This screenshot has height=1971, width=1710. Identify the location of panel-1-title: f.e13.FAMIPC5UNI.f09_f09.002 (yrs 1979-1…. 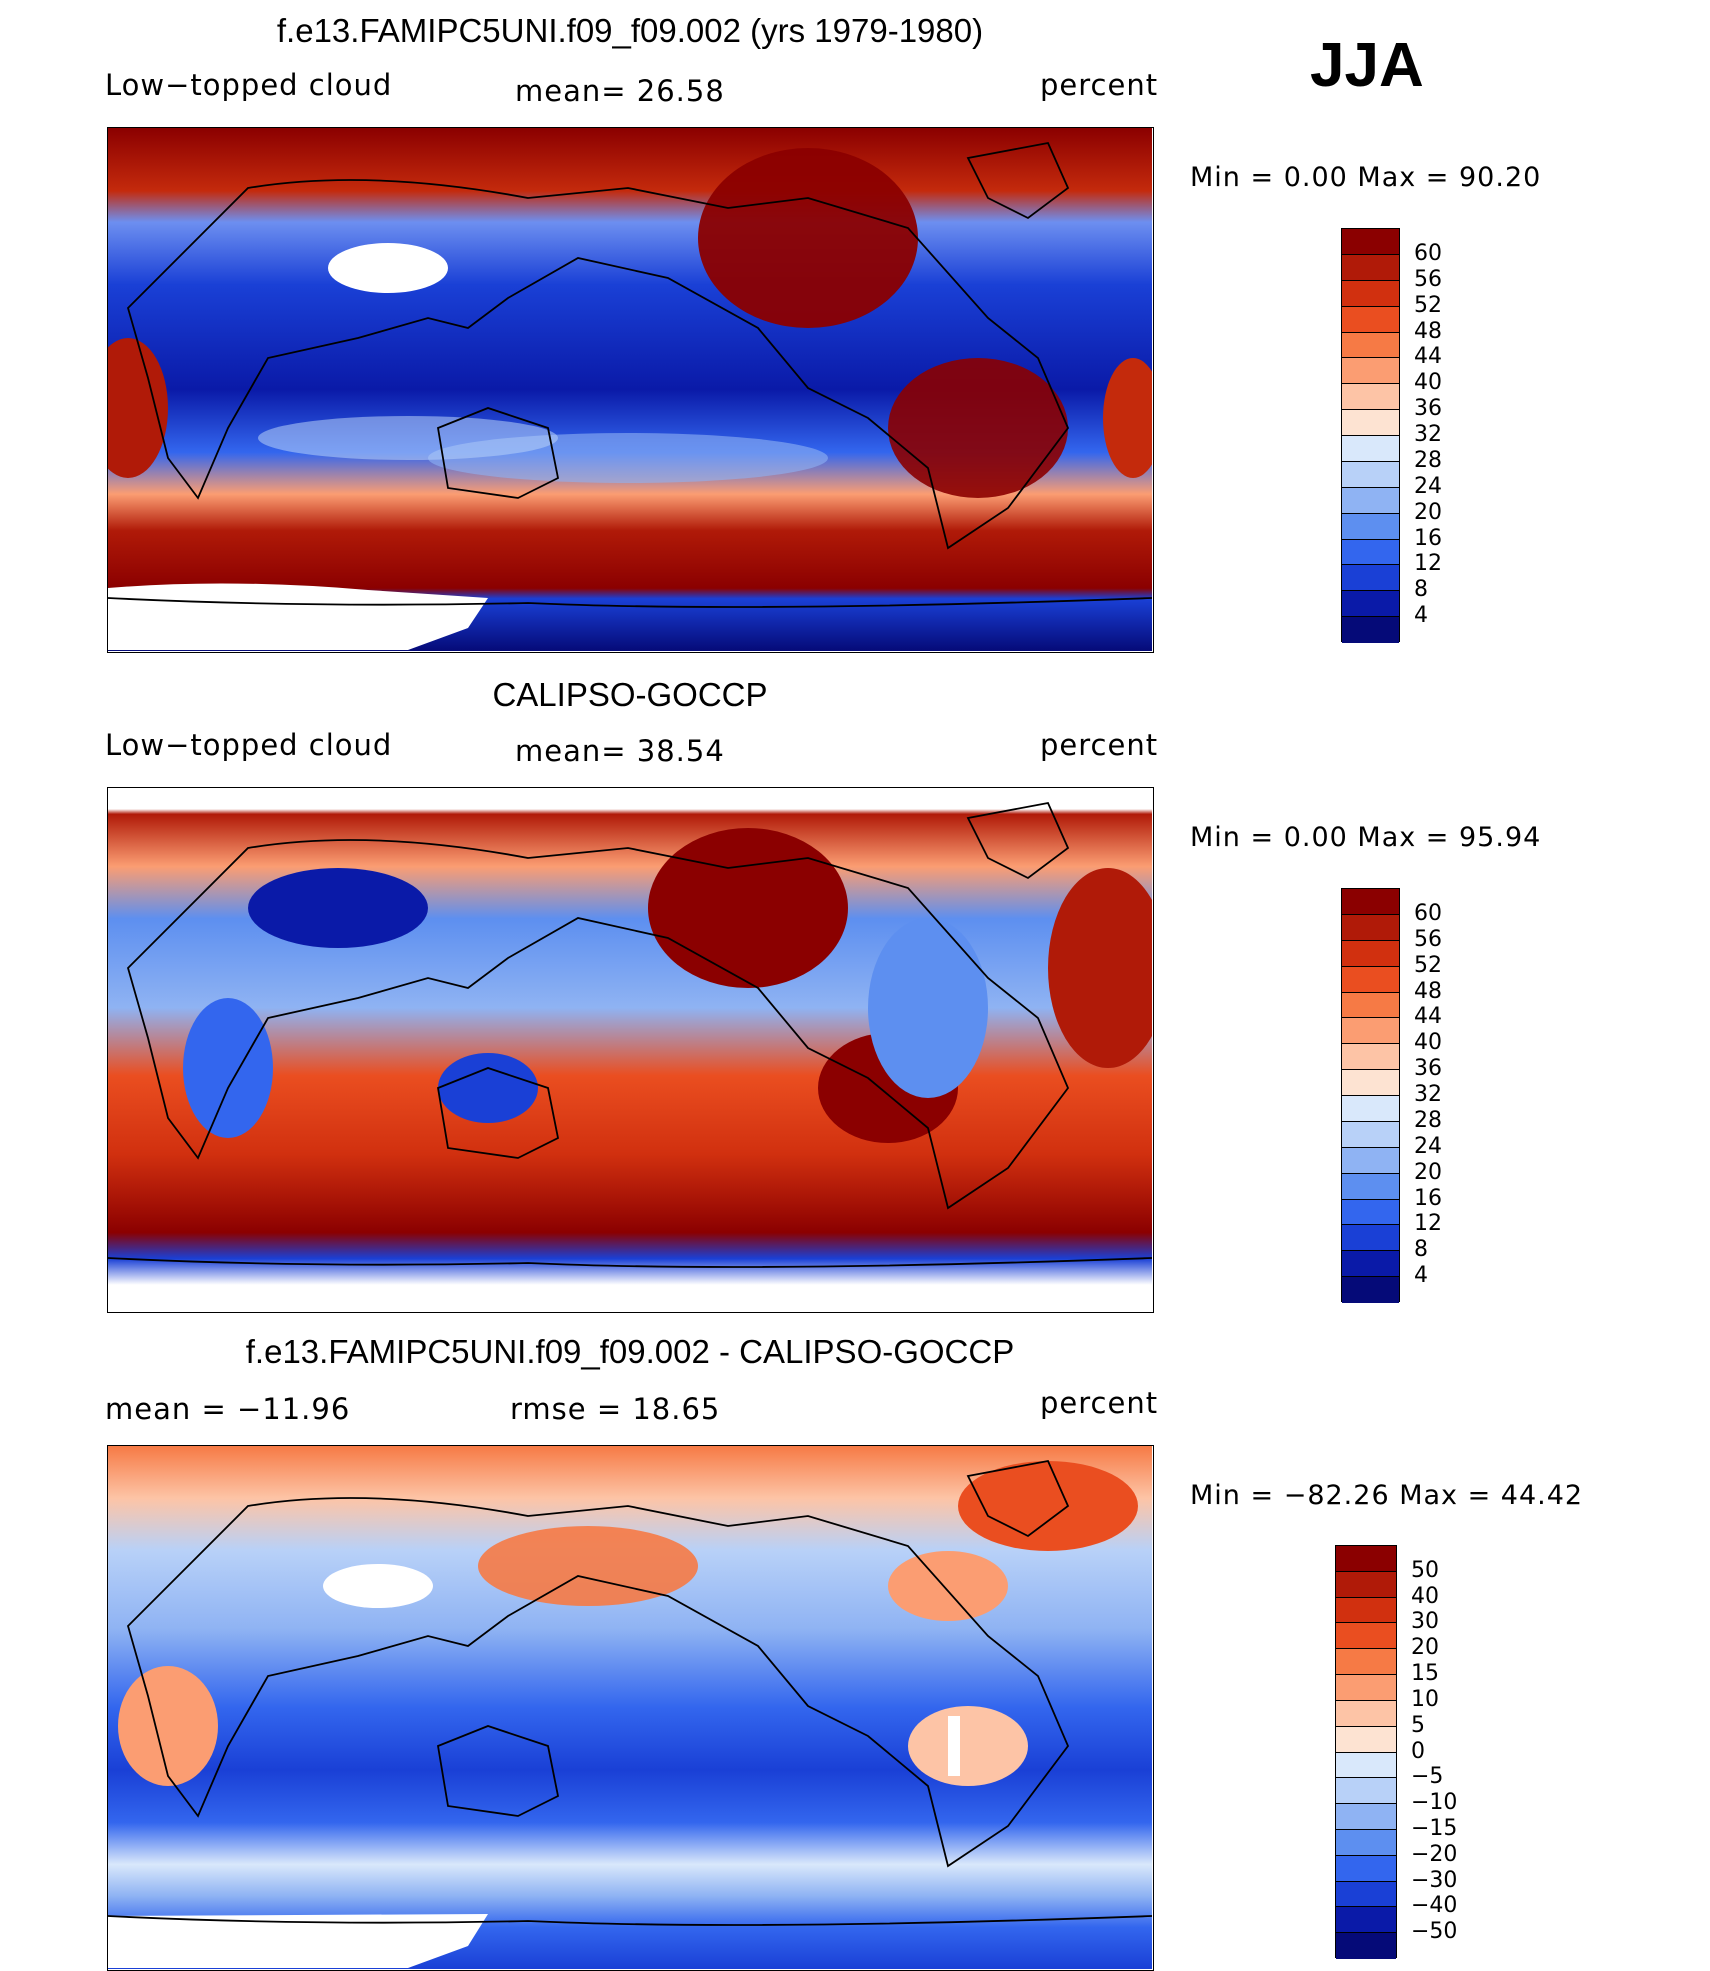
(630, 30).